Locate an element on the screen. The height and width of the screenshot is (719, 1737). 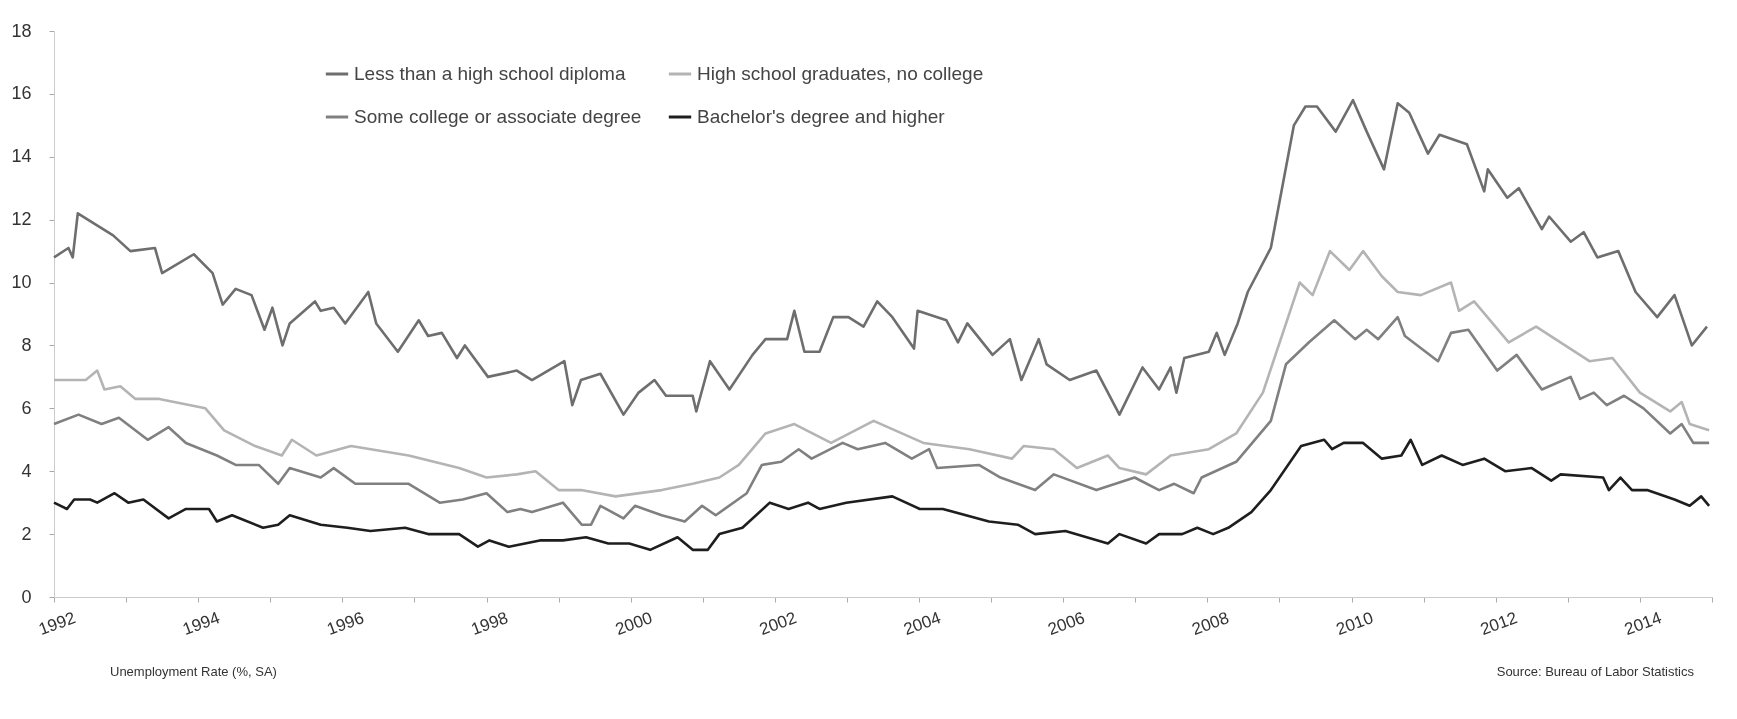
y-tick-label: 8 is located at coordinates (26, 344).